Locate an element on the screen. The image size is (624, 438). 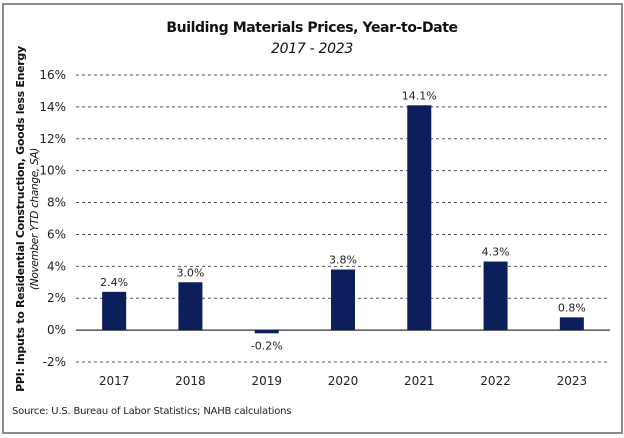
y-tick-label: 0% is located at coordinates (56, 330).